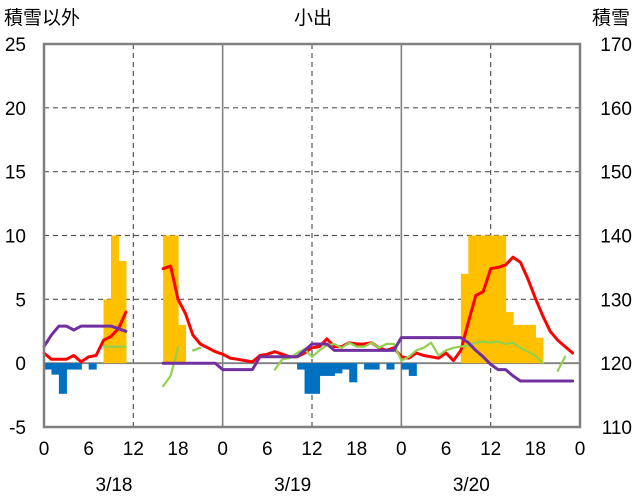 This screenshot has height=501, width=636. Describe the element at coordinates (292, 485) in the screenshot. I see `date-label: 3/19` at that location.